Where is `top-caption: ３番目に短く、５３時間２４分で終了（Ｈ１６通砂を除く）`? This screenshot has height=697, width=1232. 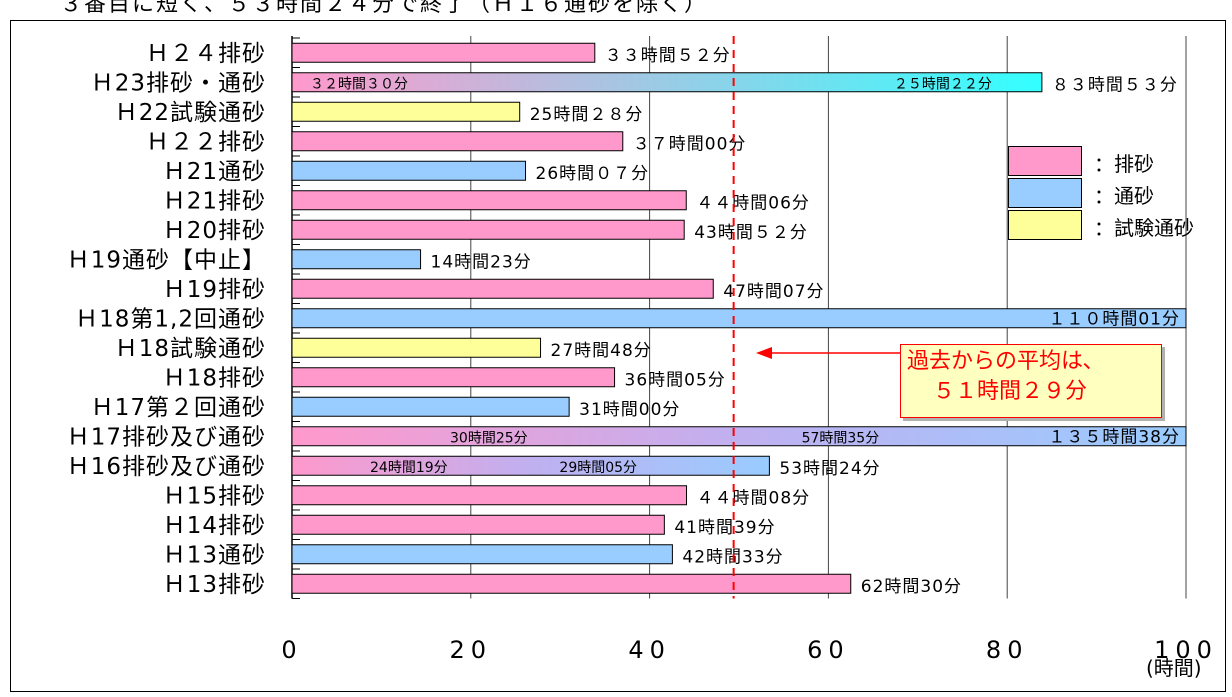 top-caption: ３番目に短く、５３時間２４分で終了（Ｈ１６通砂を除く） is located at coordinates (384, 8).